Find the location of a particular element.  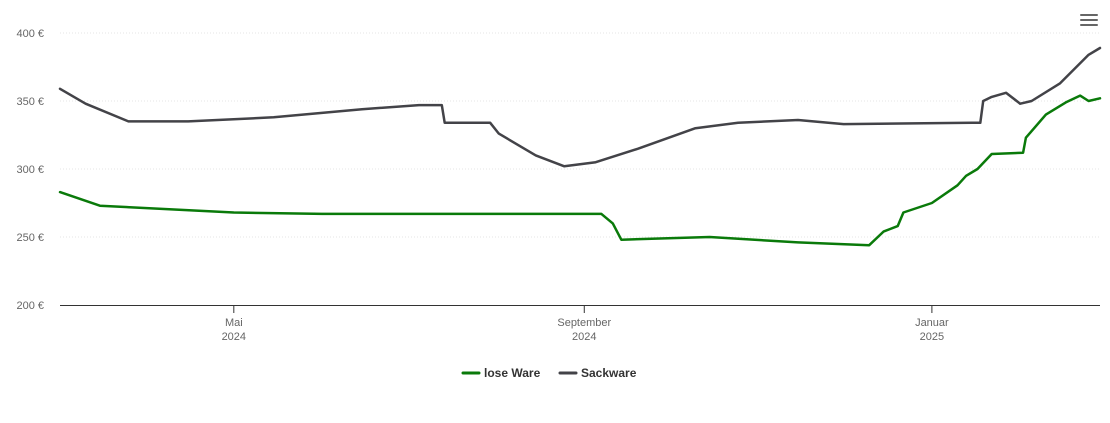

x-tick-label-month: Januar is located at coordinates (932, 323).